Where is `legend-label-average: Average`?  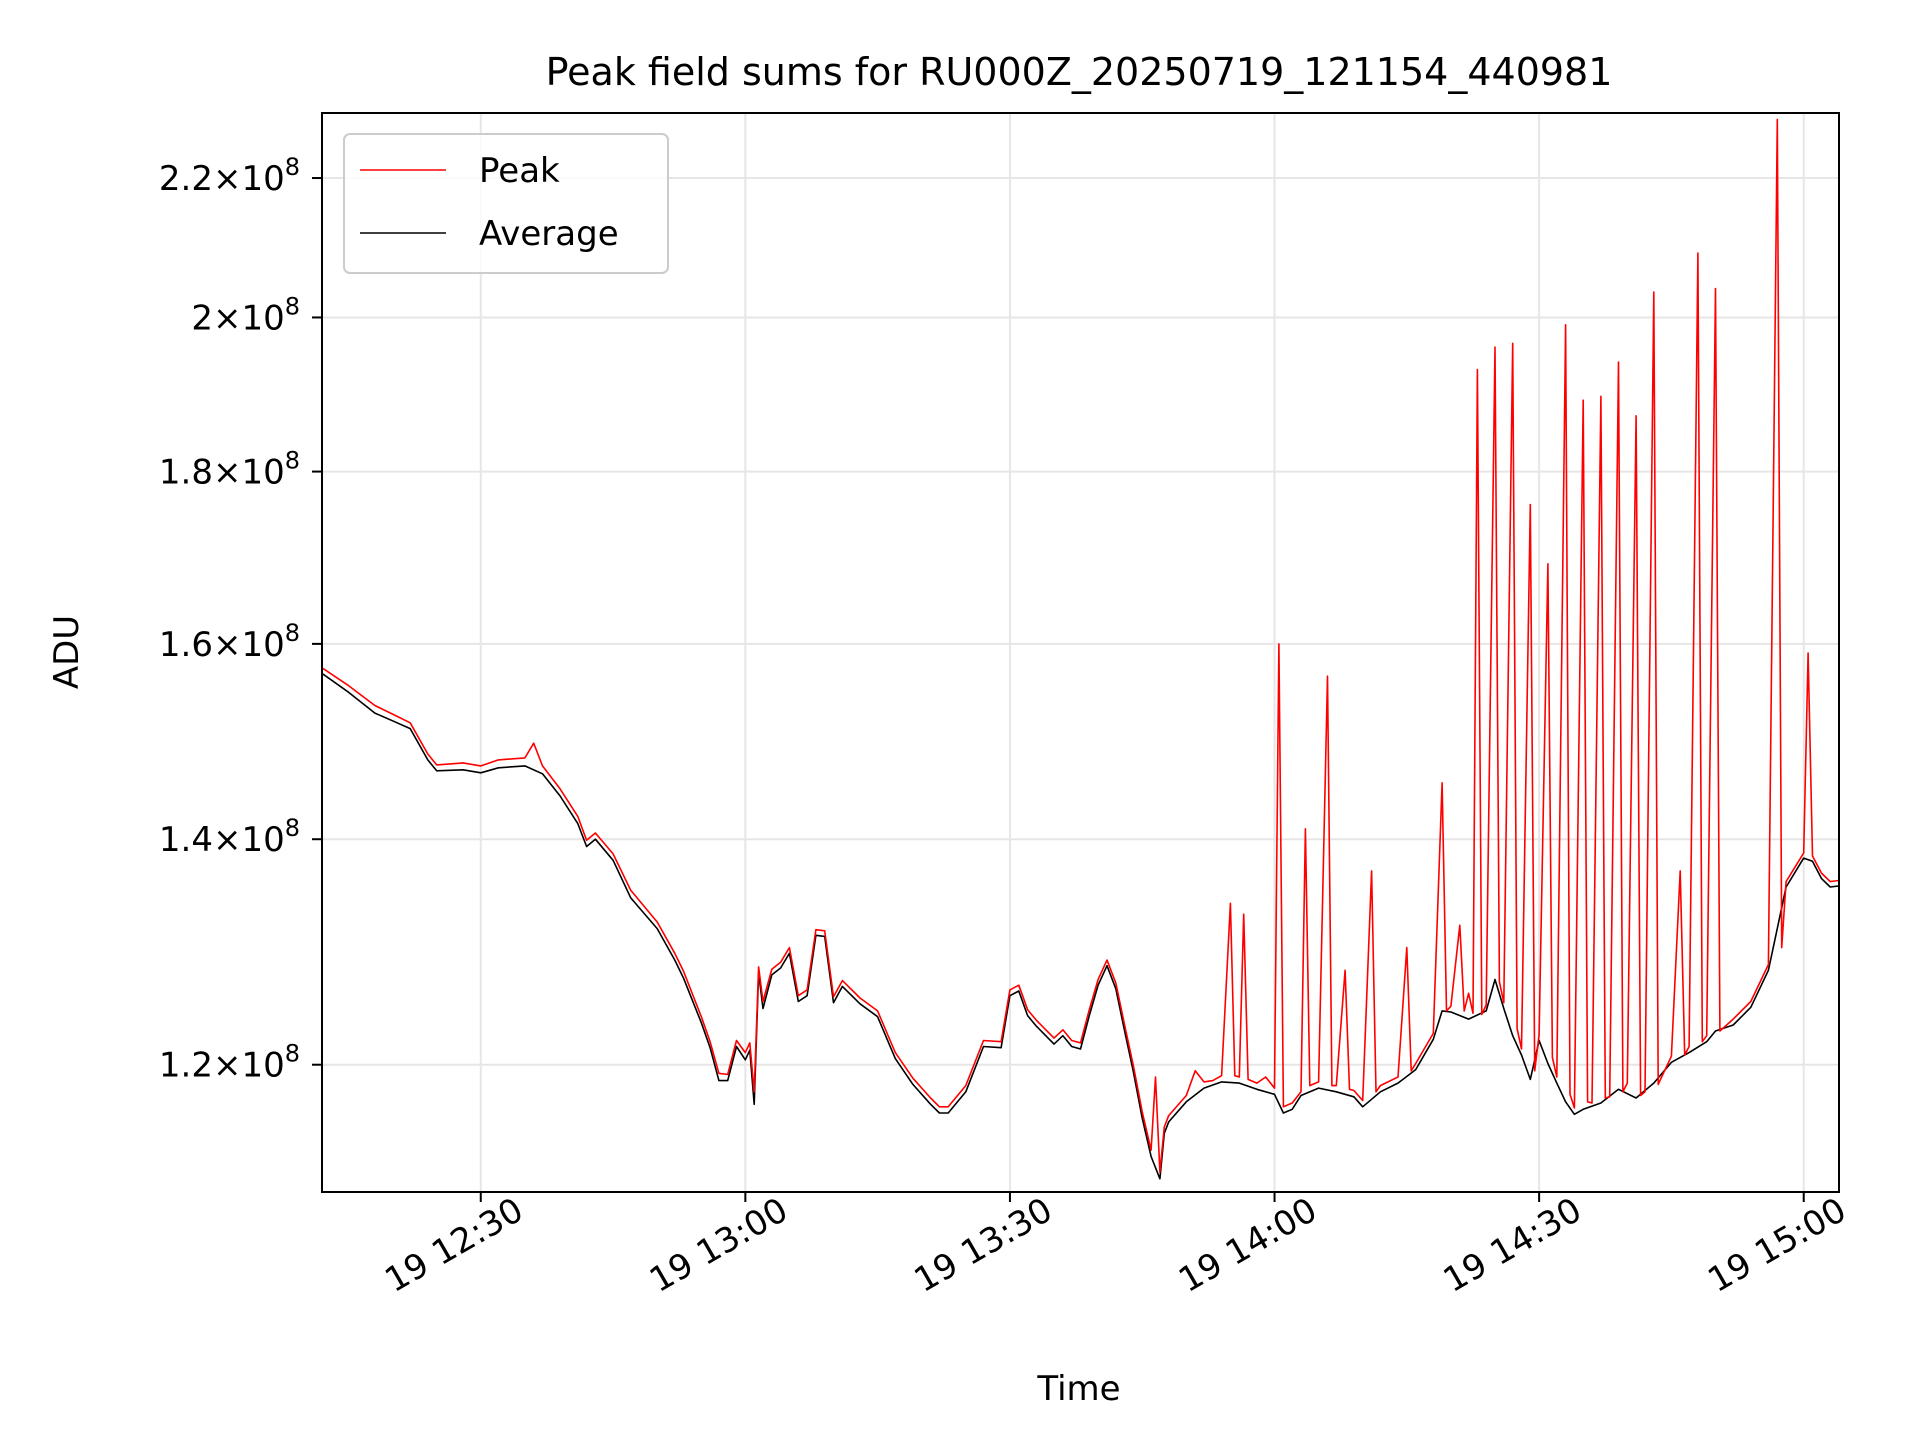 legend-label-average: Average is located at coordinates (549, 234).